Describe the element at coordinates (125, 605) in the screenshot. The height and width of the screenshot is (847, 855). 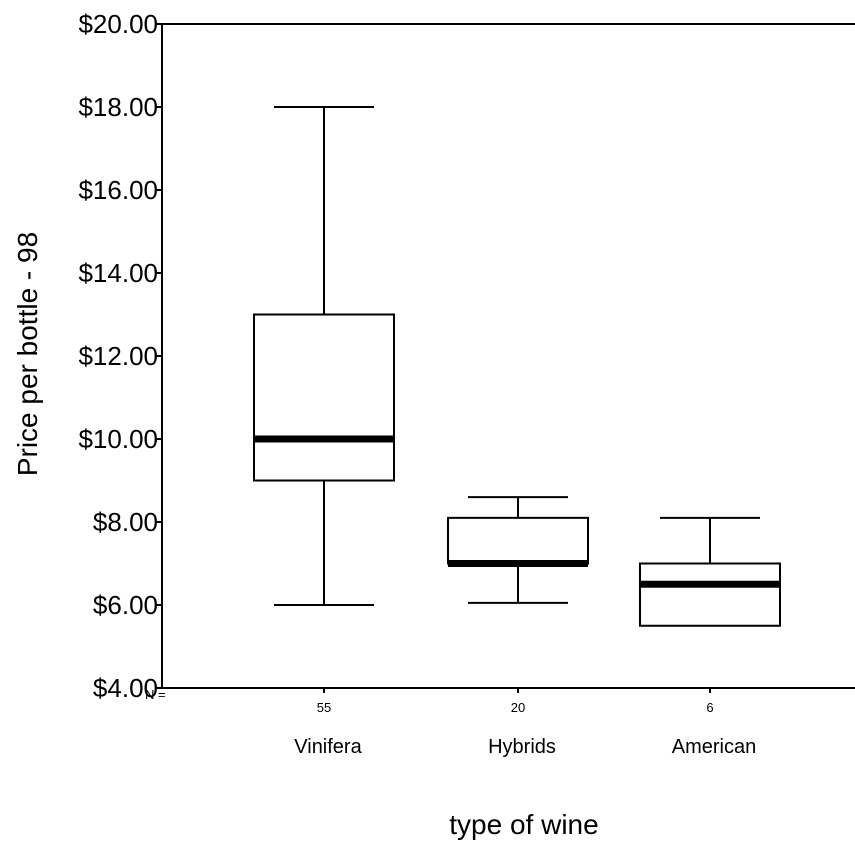
I see `y-tick-label: $6.00` at that location.